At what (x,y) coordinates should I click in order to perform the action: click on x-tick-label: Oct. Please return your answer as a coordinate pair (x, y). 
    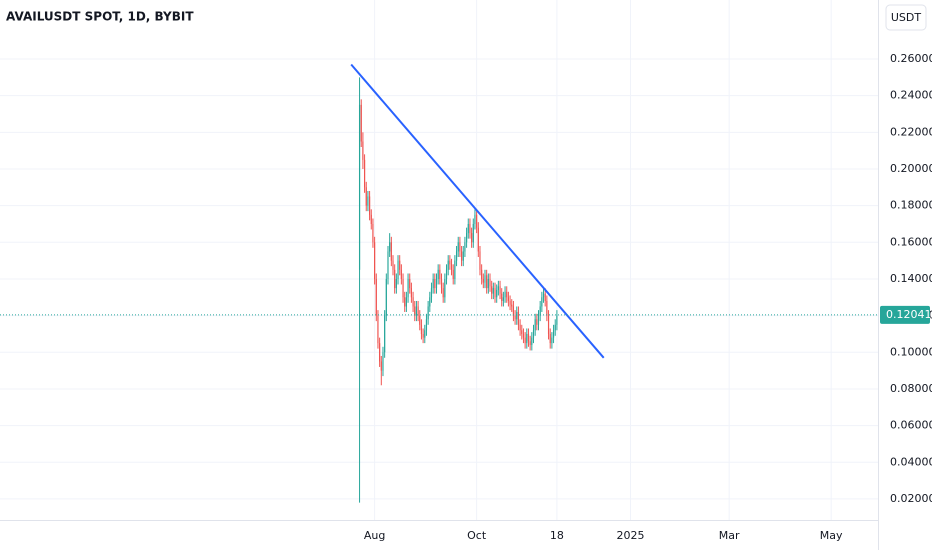
    Looking at the image, I should click on (477, 535).